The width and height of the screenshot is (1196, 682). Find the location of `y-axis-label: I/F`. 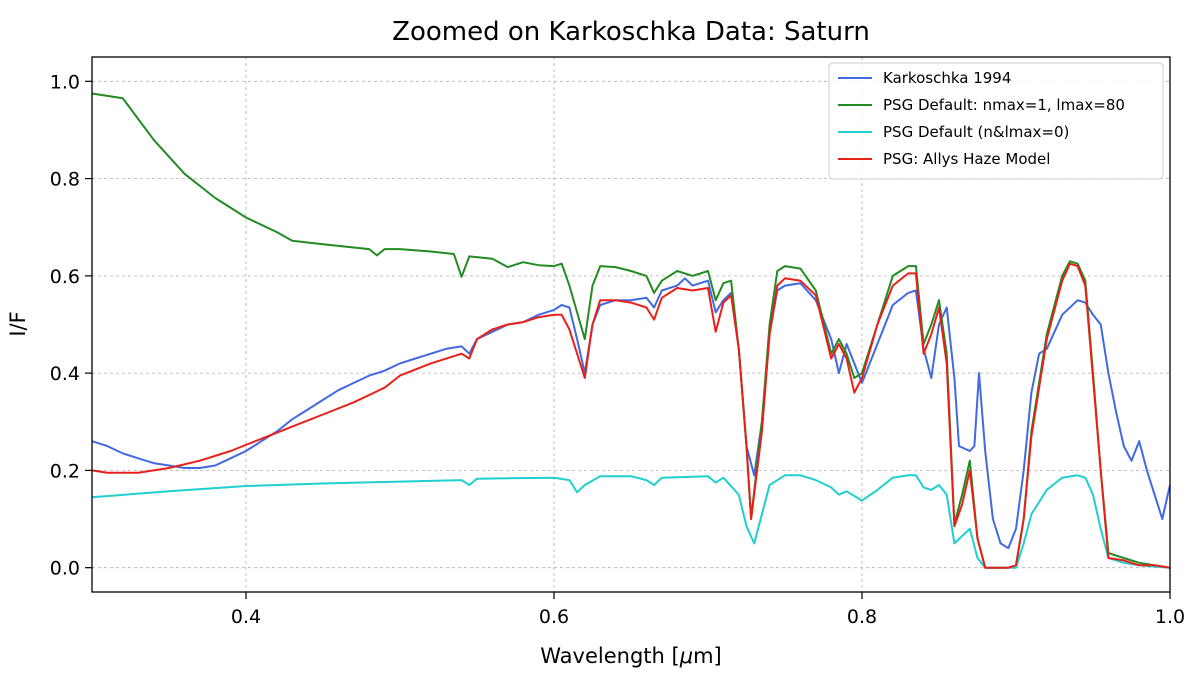

y-axis-label: I/F is located at coordinates (18, 323).